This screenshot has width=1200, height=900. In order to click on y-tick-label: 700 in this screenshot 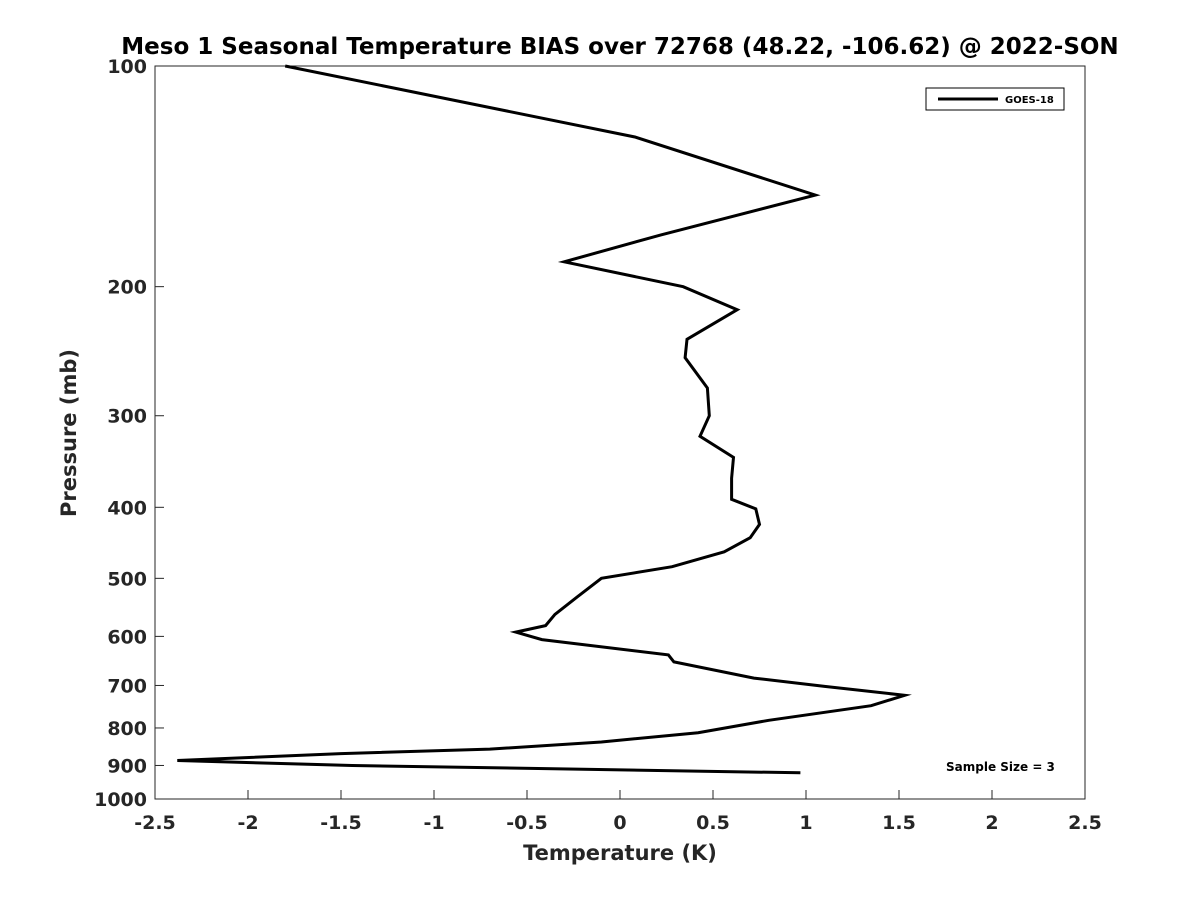, I will do `click(127, 686)`.